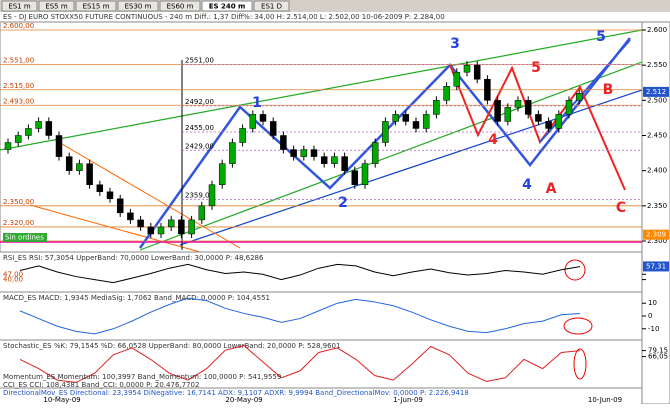  What do you see at coordinates (199, 60) in the screenshot?
I see `inner-level-label: 2551,00` at bounding box center [199, 60].